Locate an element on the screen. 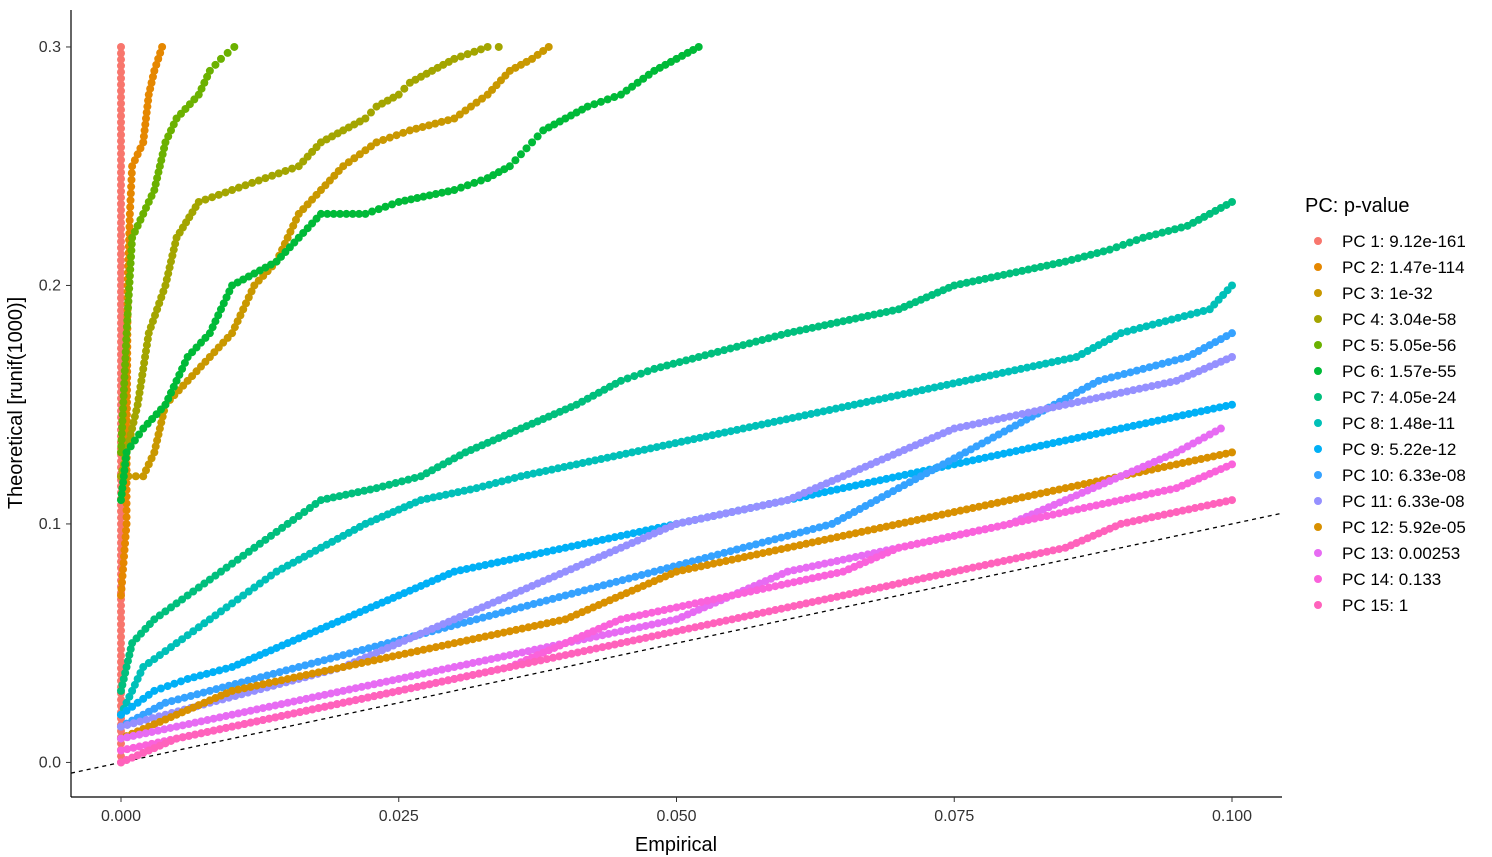 Image resolution: width=1492 pixels, height=857 pixels. y-tick-label: 0.1 is located at coordinates (50, 524).